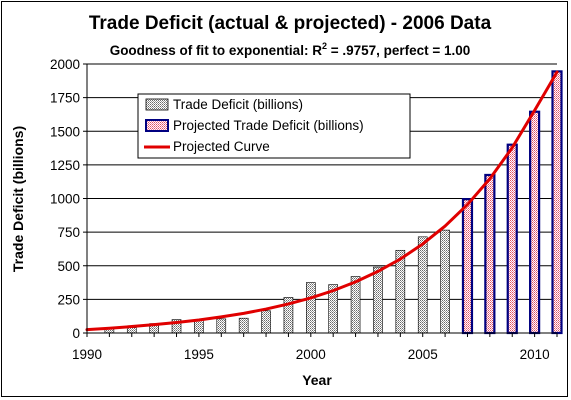  Describe the element at coordinates (68, 299) in the screenshot. I see `y-tick-label: 250` at that location.